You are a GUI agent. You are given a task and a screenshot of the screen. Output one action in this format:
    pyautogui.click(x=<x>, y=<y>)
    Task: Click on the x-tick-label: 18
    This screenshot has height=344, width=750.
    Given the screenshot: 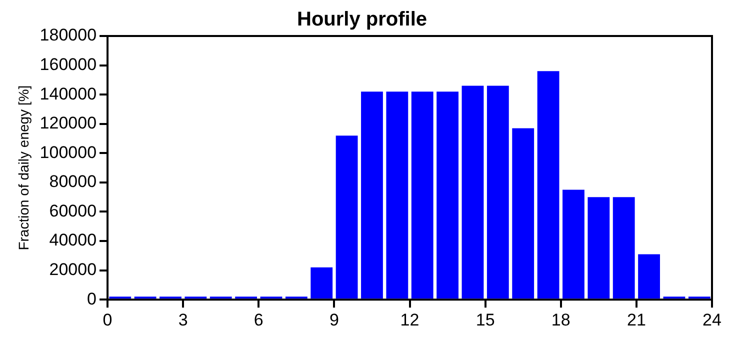 What is the action you would take?
    pyautogui.click(x=560, y=320)
    